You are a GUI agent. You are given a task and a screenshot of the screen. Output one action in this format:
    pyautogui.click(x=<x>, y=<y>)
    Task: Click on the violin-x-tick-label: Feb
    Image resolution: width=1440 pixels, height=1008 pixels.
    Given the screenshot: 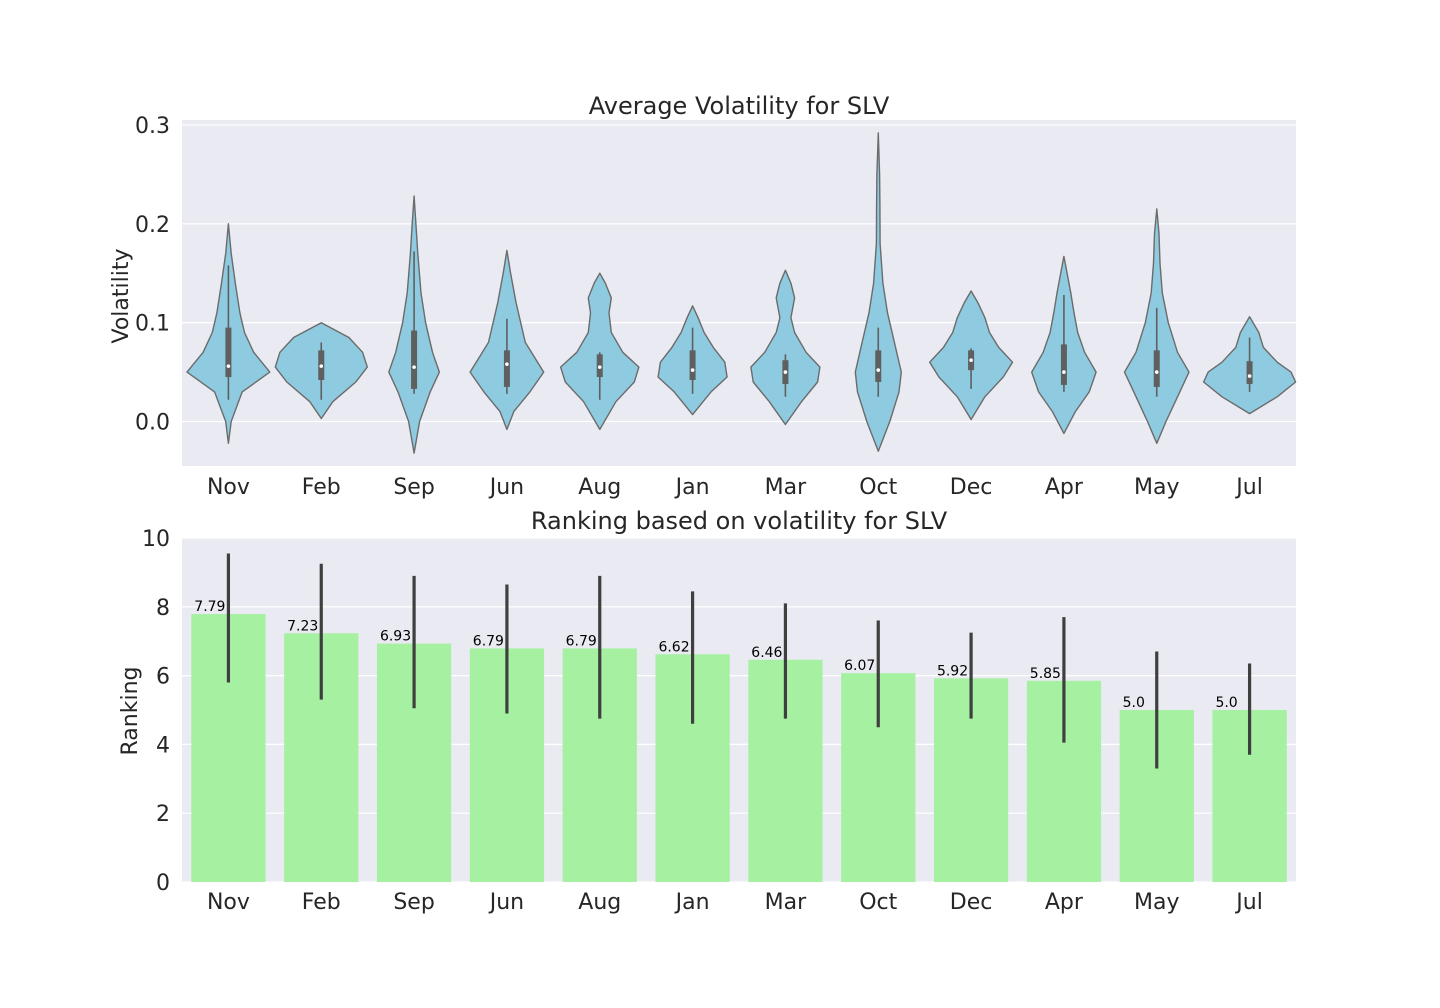 What is the action you would take?
    pyautogui.click(x=321, y=487)
    